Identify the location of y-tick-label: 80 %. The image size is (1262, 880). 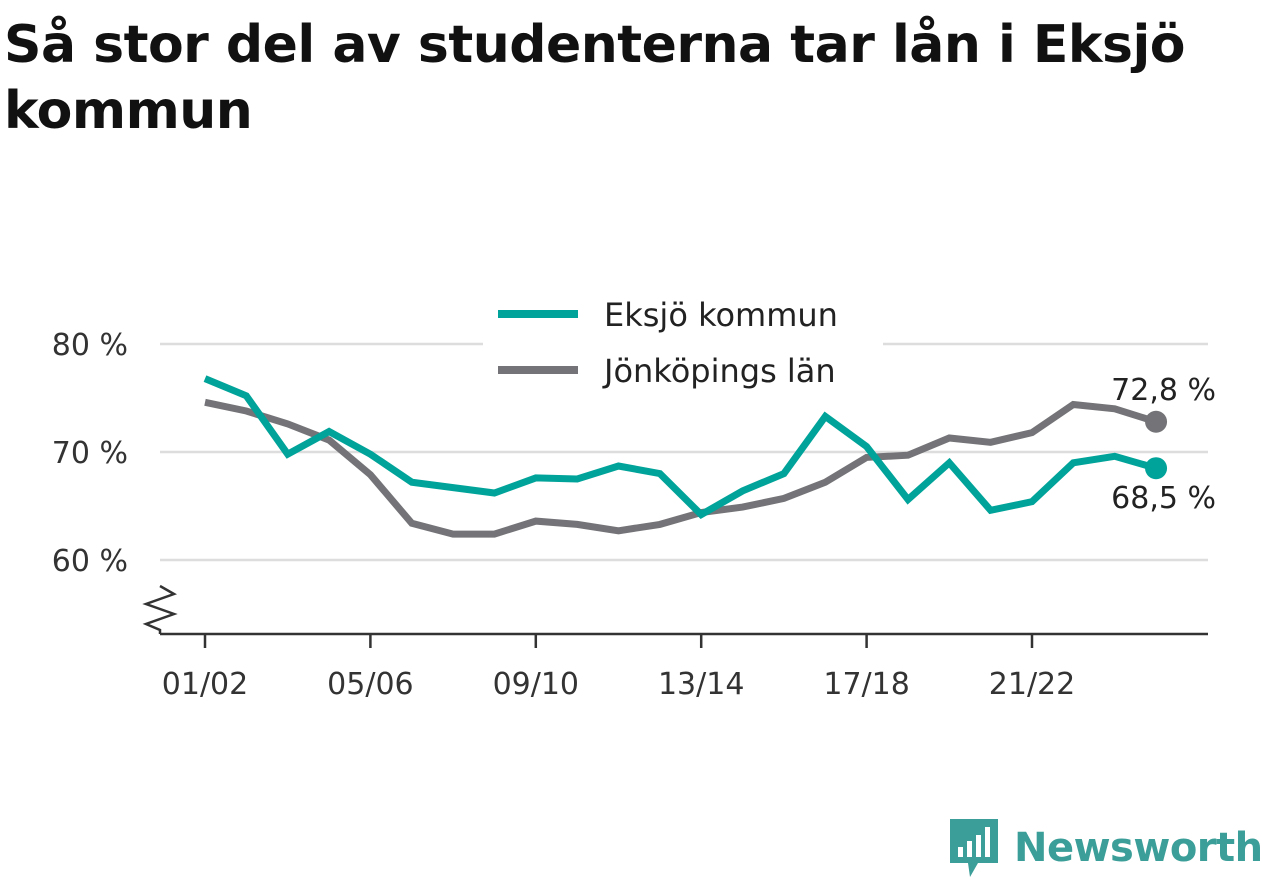
(90, 345).